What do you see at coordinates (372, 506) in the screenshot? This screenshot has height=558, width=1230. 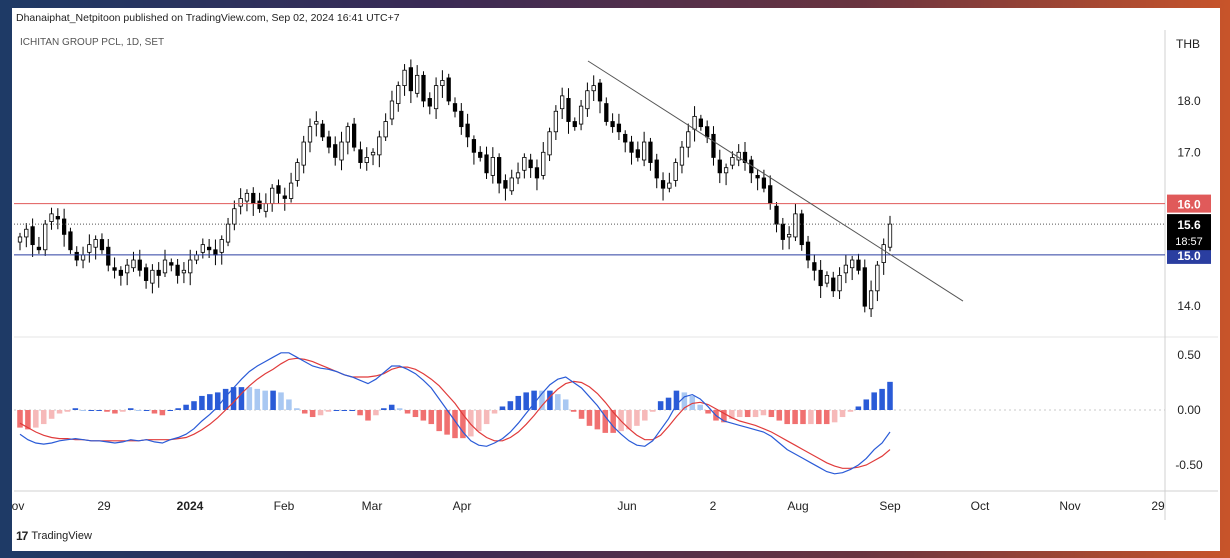 I see `time-tick-label: Mar` at bounding box center [372, 506].